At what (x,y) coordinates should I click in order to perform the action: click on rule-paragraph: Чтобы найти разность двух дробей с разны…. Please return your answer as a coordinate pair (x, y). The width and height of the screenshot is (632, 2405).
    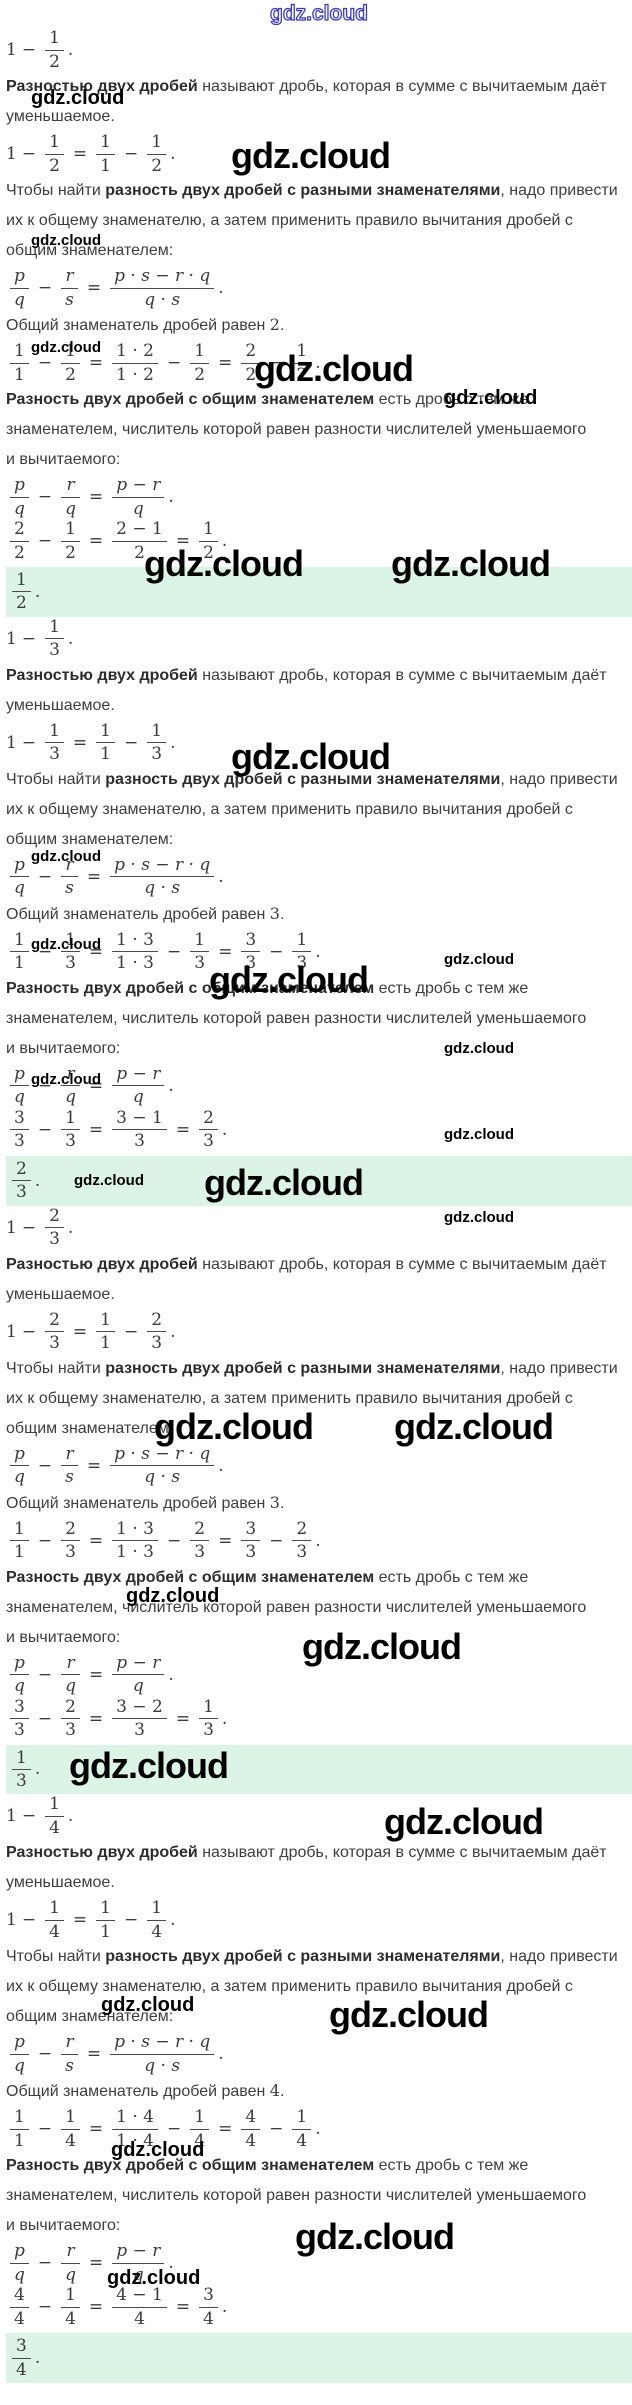
    Looking at the image, I should click on (312, 809).